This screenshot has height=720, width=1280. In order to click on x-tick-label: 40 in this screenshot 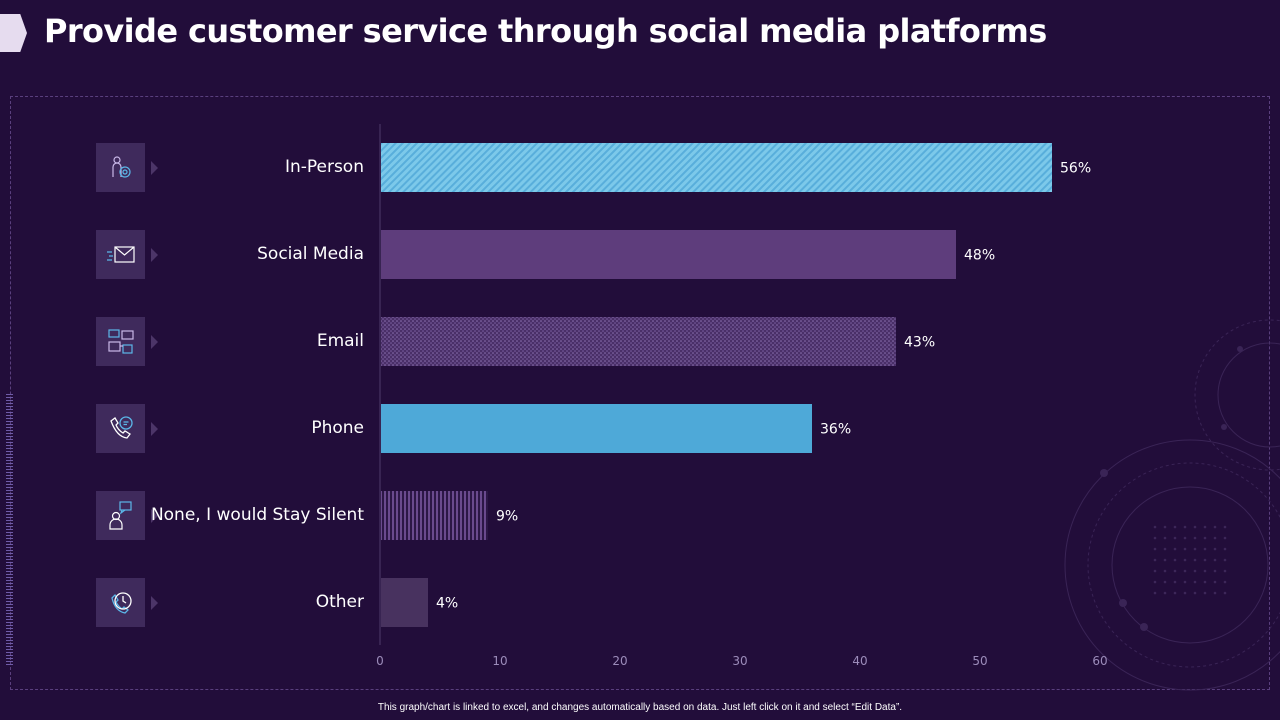, I will do `click(859, 661)`.